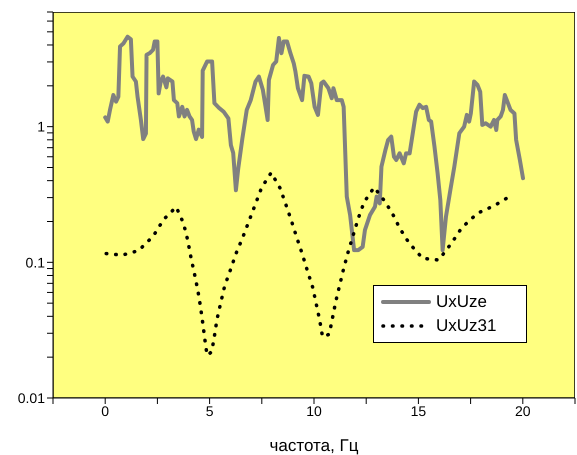 This screenshot has width=577, height=455. I want to click on y-tick-label: 0.1, so click(36, 262).